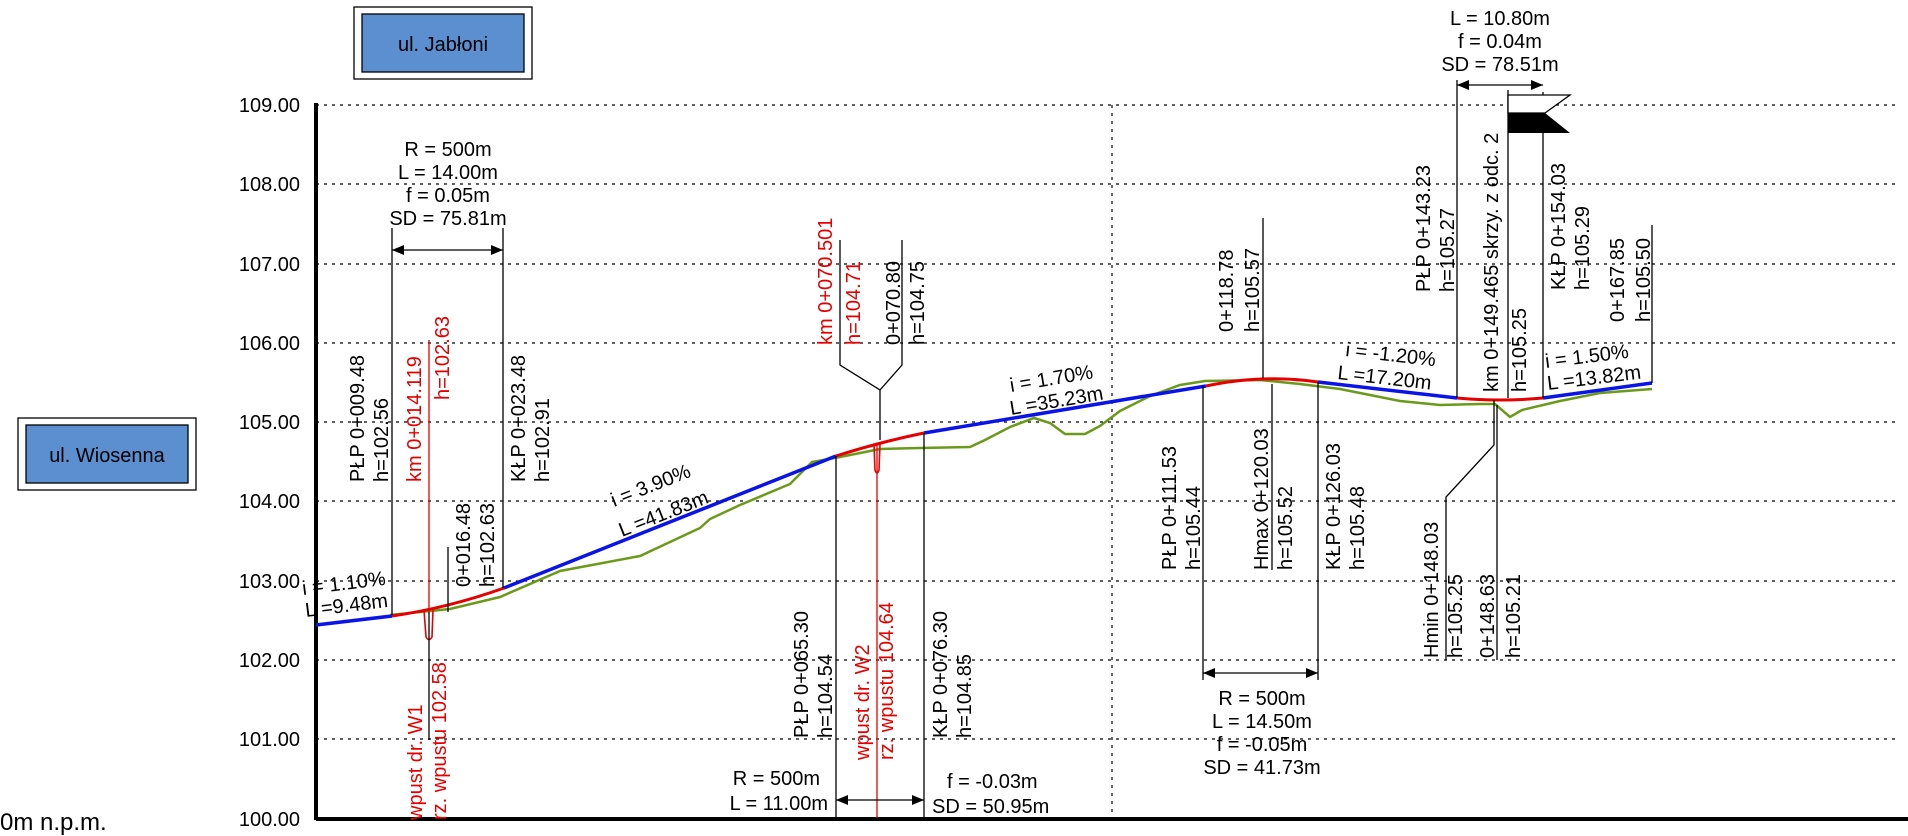 This screenshot has width=1908, height=836. What do you see at coordinates (1262, 499) in the screenshot?
I see `svg-text: Hmax 0+120.03` at bounding box center [1262, 499].